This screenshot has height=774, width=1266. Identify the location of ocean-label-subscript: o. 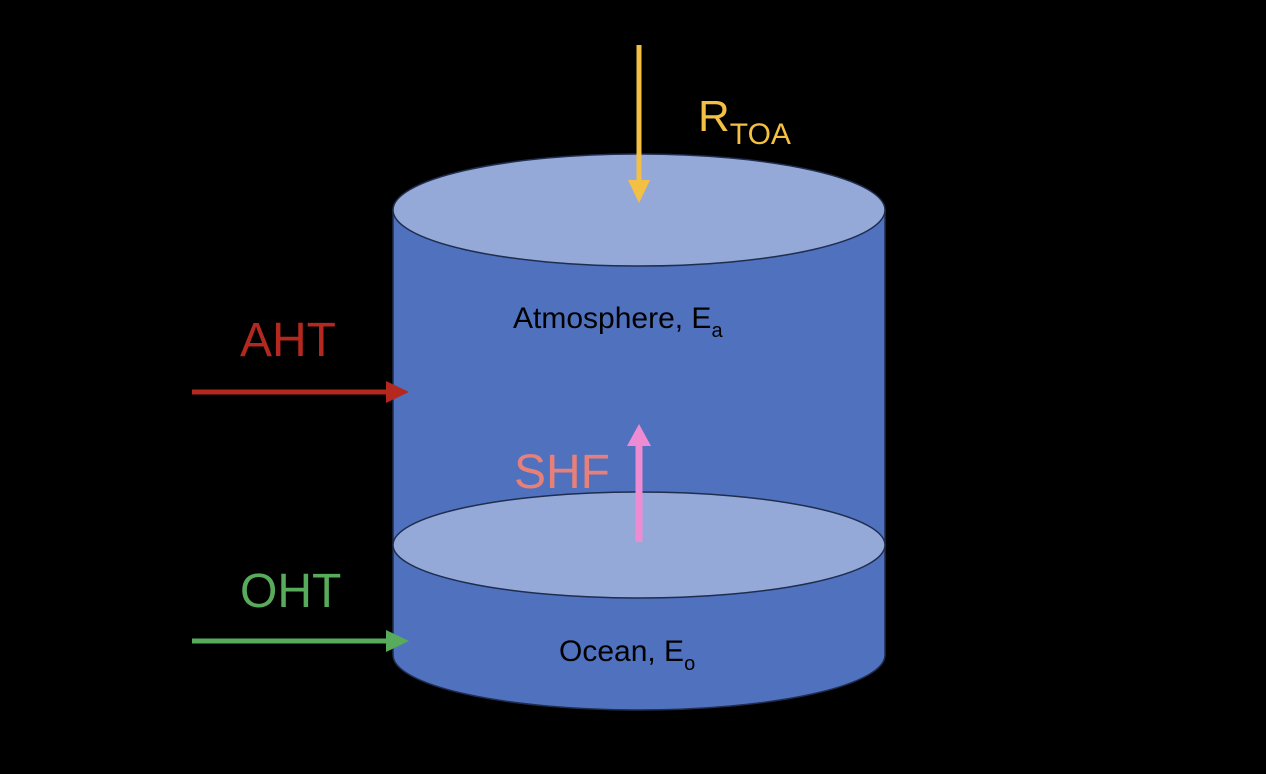
(689, 664).